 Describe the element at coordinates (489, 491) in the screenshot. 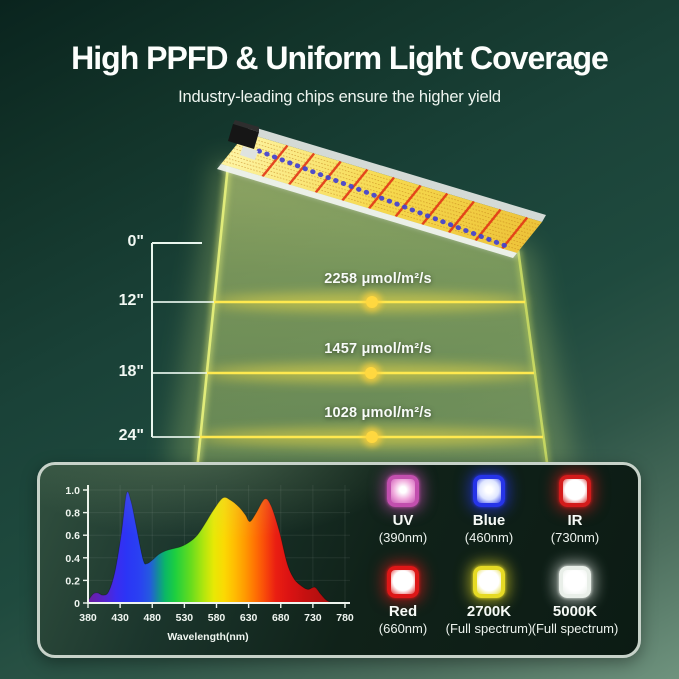

I see `blue-led-icon` at that location.